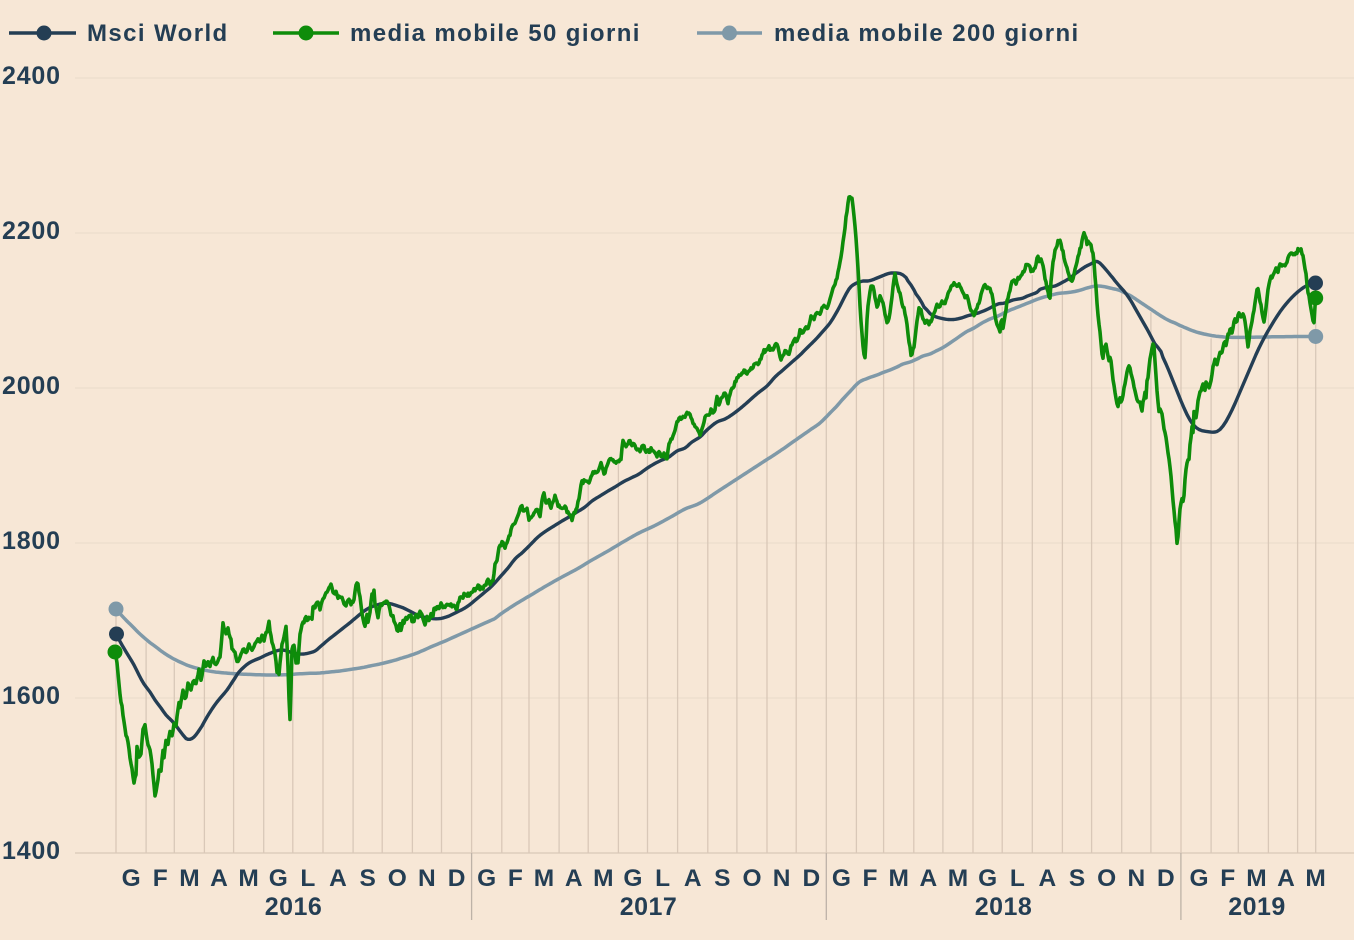  What do you see at coordinates (495, 33) in the screenshot?
I see `svg-text: media mobile 50 giorni` at bounding box center [495, 33].